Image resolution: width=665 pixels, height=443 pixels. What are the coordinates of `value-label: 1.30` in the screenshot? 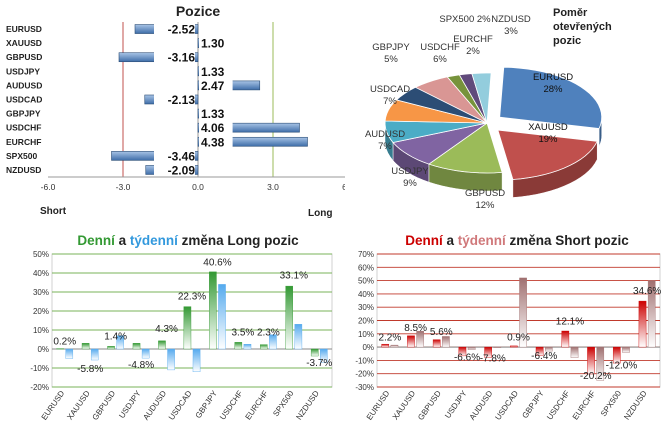 It's located at (213, 44).